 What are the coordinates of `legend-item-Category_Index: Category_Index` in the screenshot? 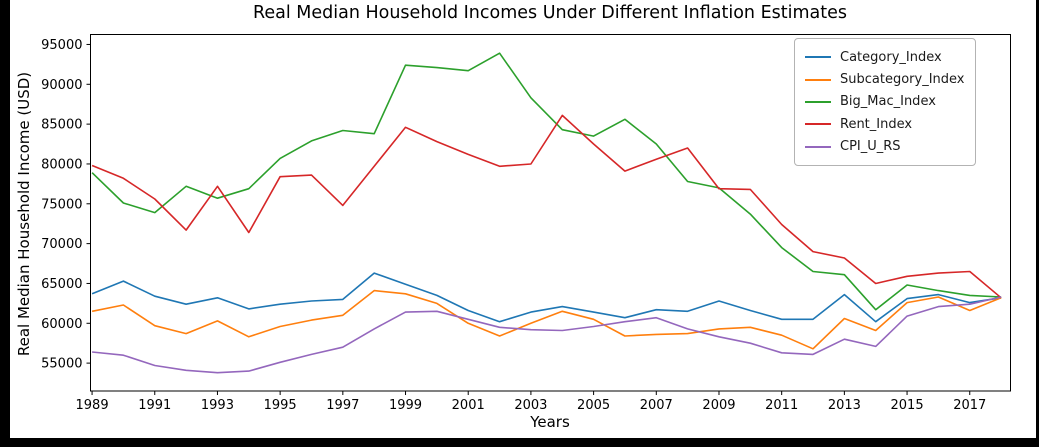 It's located at (884, 57).